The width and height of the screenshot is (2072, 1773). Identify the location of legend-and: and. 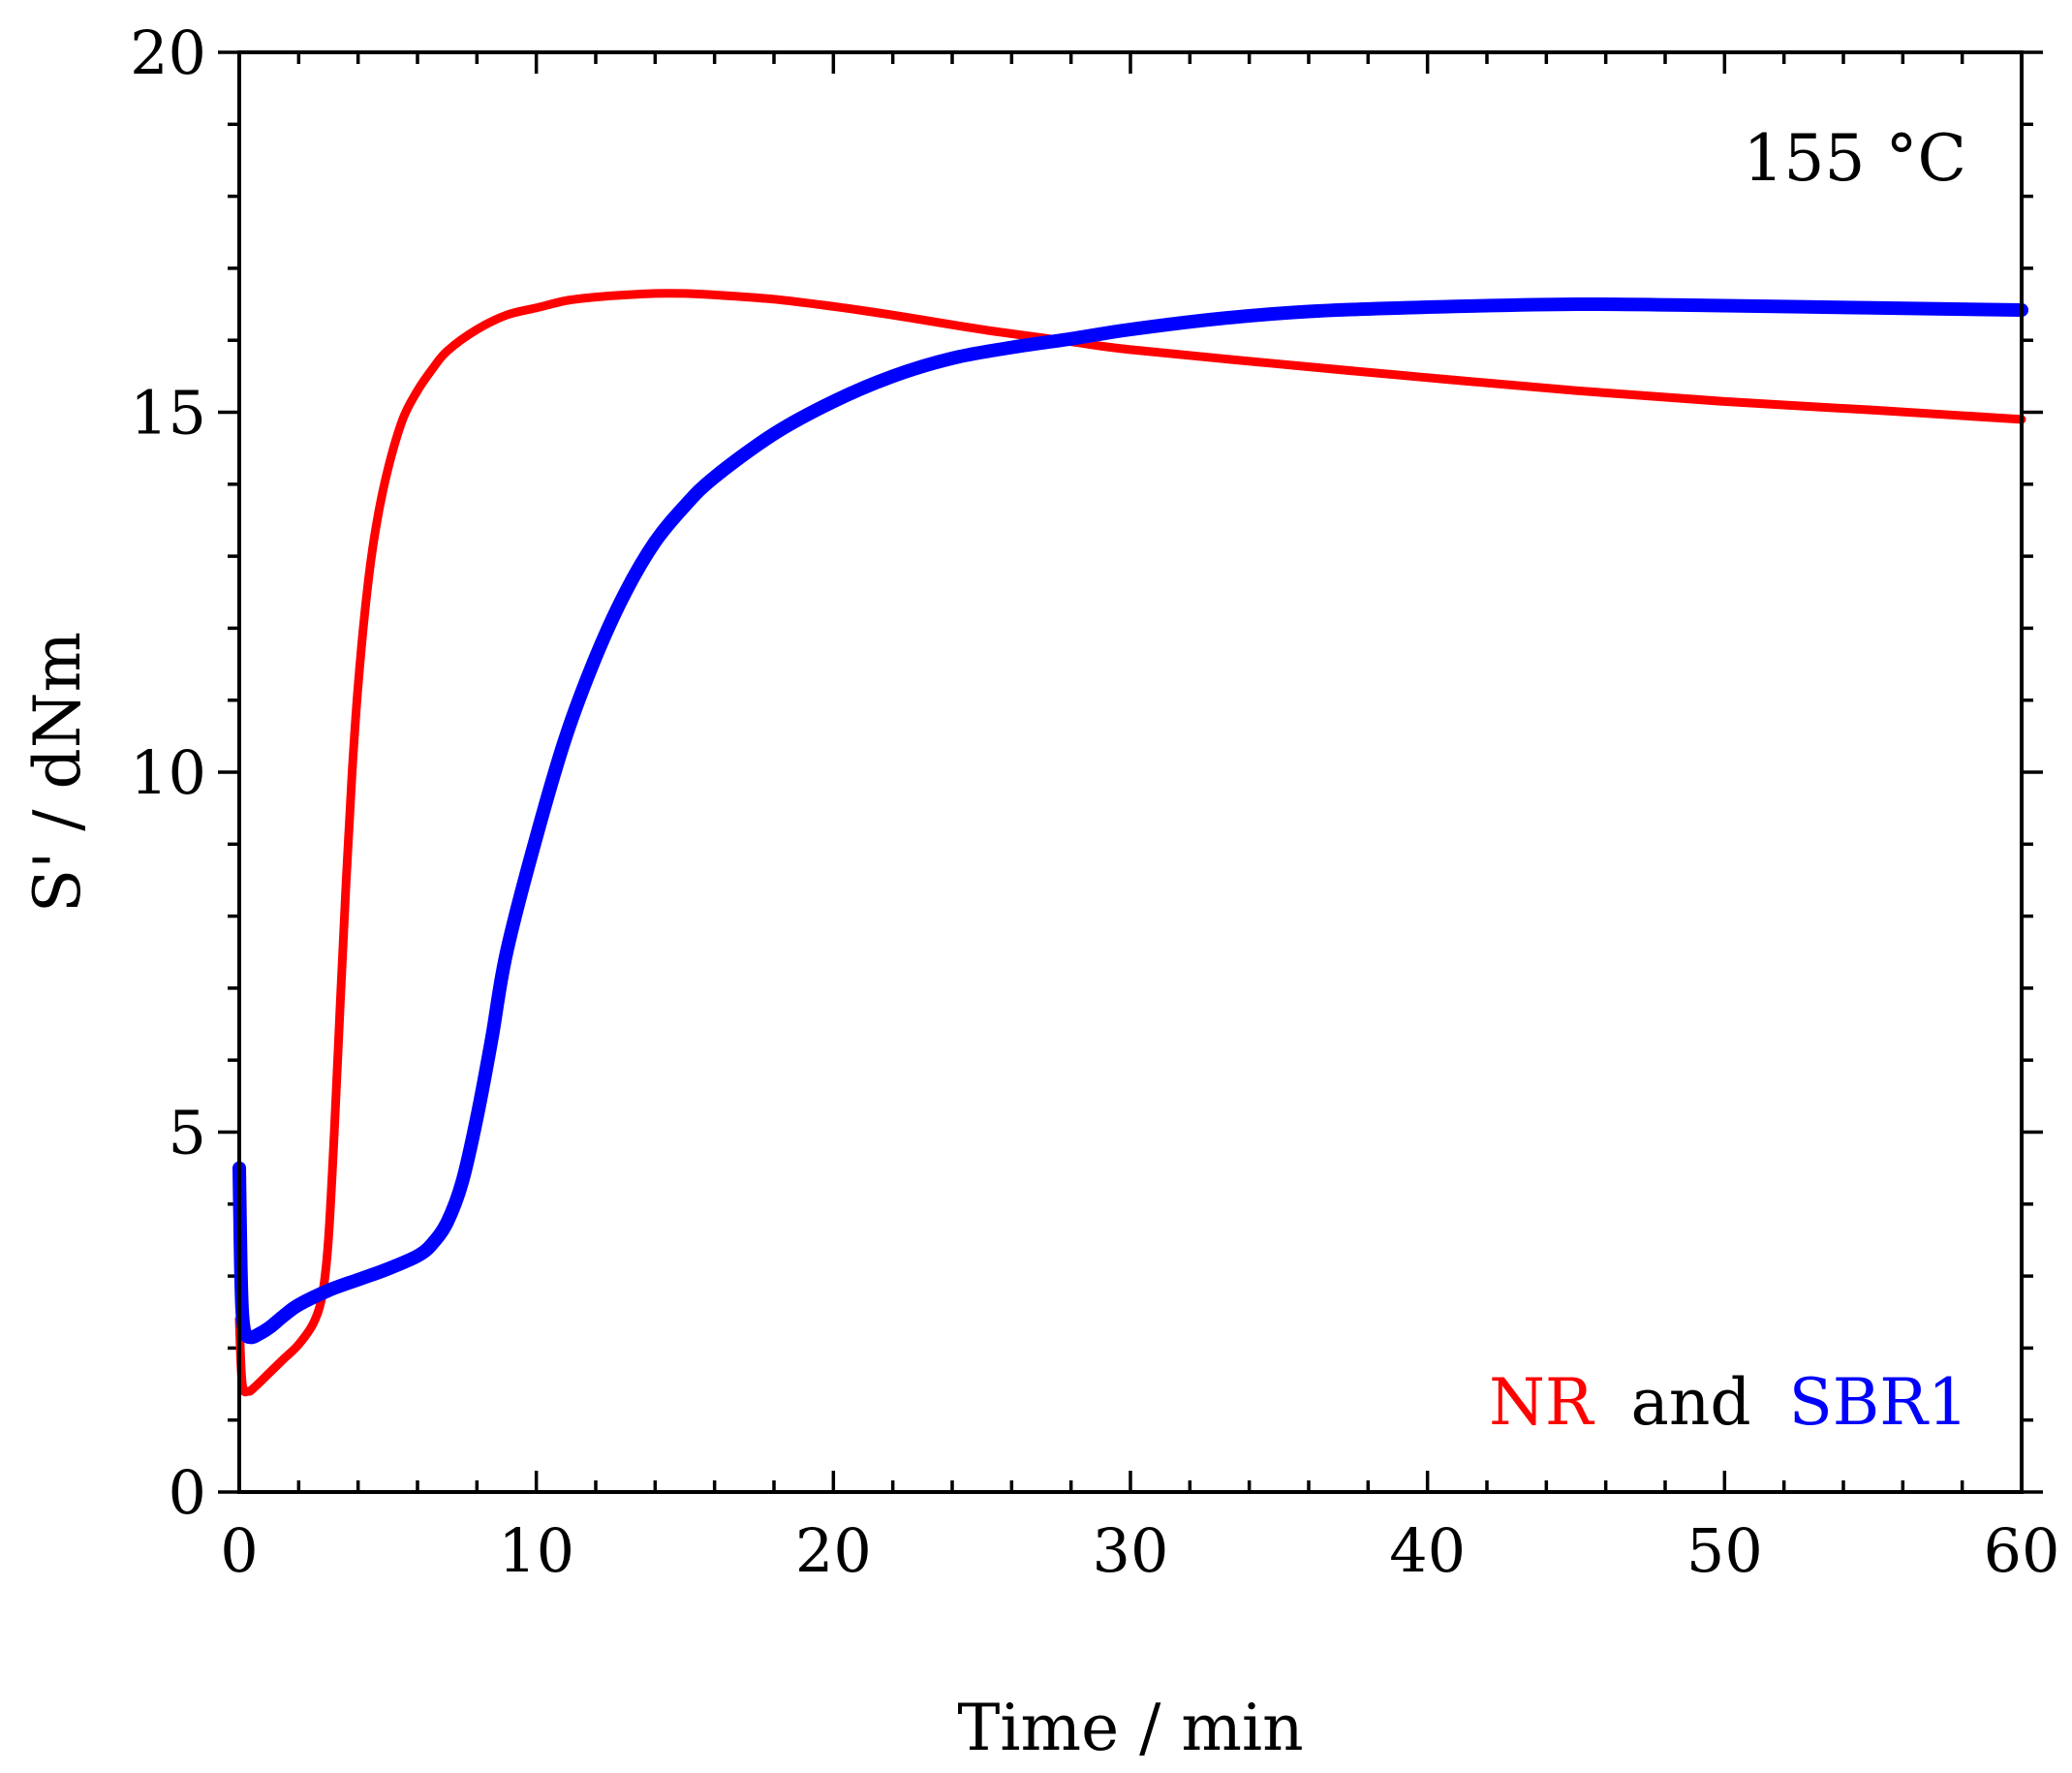
(1691, 1402).